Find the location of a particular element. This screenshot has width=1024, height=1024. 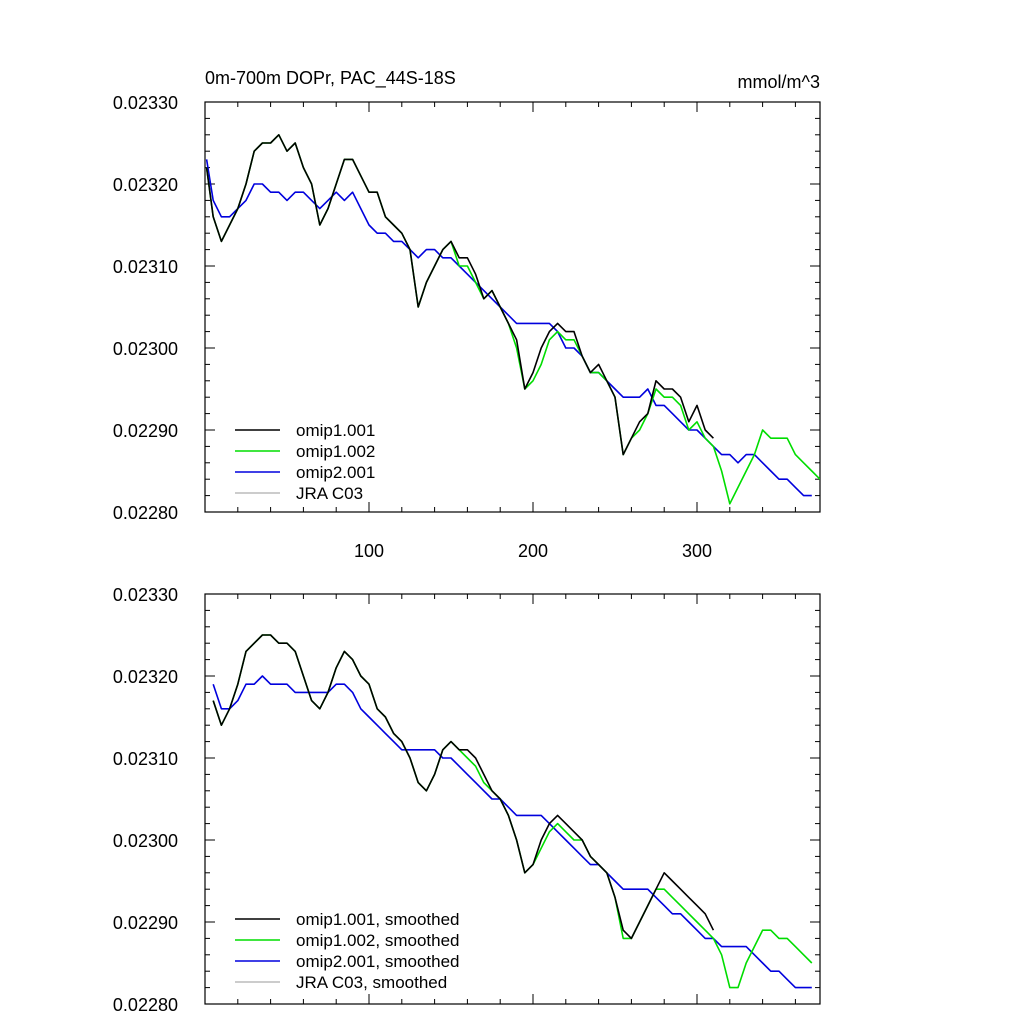

legend-label: omip1.001, smoothed is located at coordinates (378, 919).